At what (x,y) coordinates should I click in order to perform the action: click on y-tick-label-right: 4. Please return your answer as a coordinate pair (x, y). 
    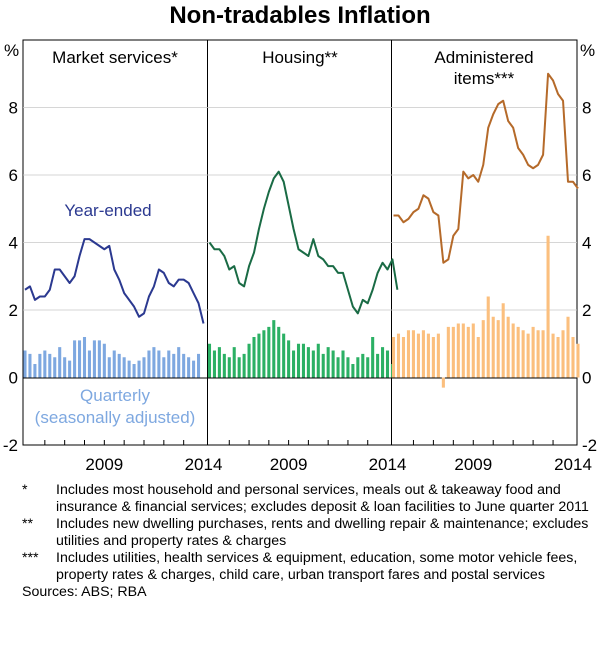
    Looking at the image, I should click on (586, 243).